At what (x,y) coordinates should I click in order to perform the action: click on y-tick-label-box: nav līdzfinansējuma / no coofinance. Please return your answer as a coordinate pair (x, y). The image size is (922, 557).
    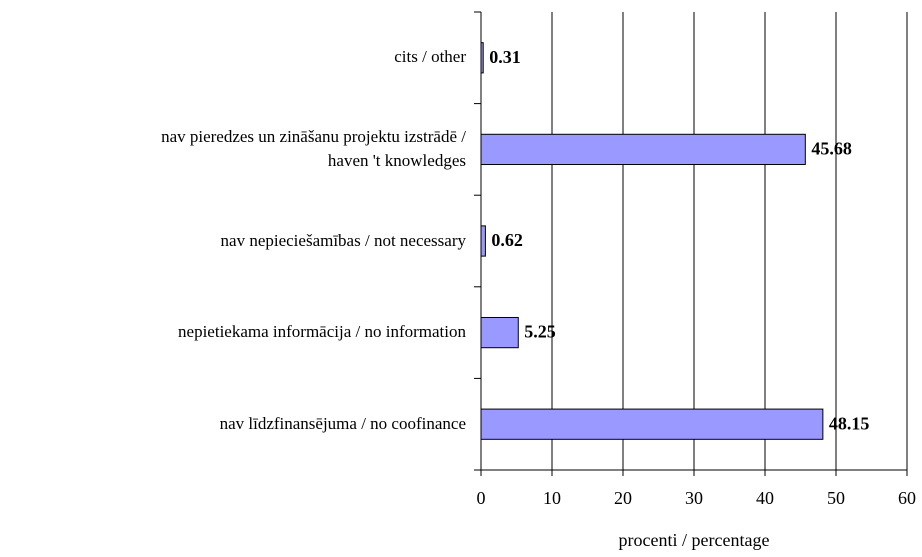
    Looking at the image, I should click on (342, 423).